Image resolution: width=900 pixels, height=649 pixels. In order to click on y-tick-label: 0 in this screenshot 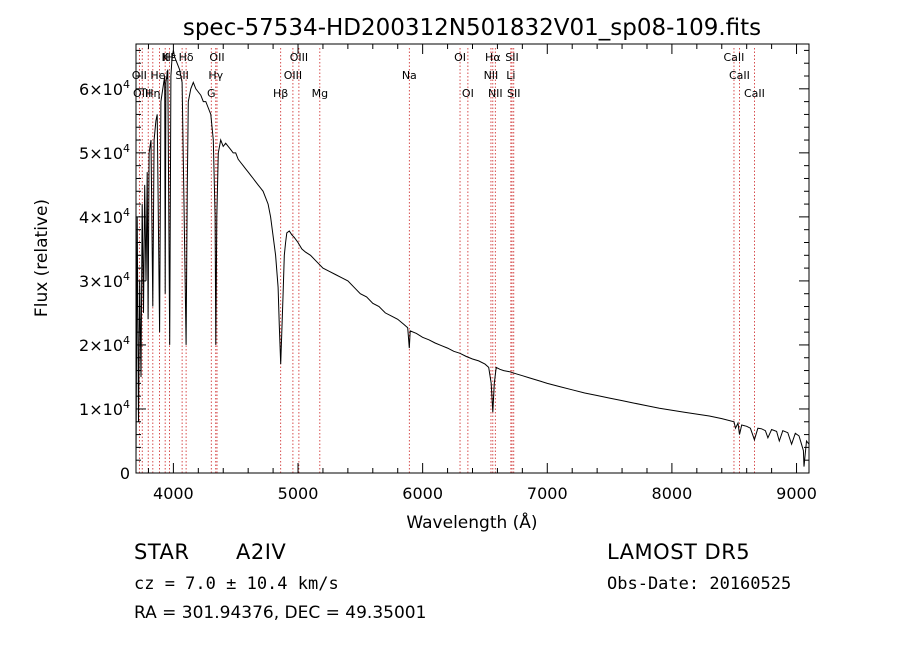, I will do `click(125, 473)`.